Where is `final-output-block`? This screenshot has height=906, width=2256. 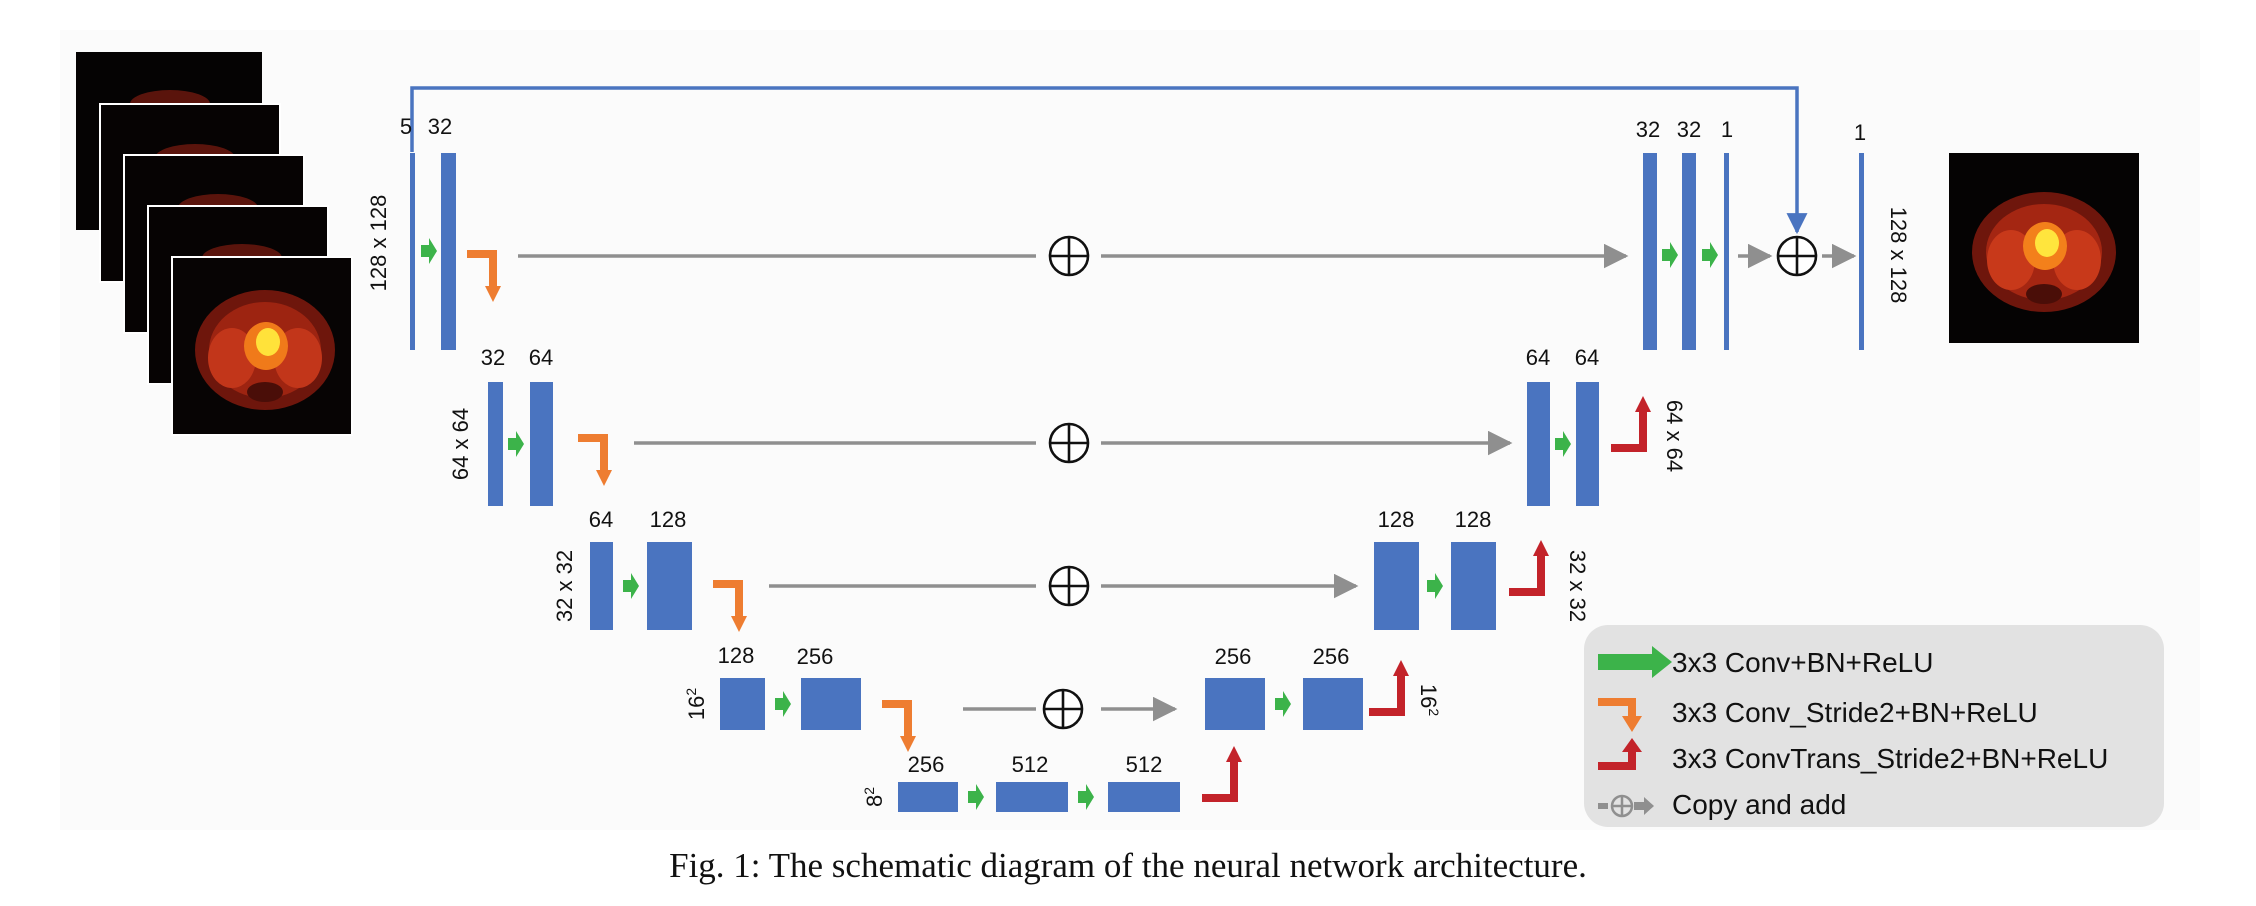 final-output-block is located at coordinates (1861, 251).